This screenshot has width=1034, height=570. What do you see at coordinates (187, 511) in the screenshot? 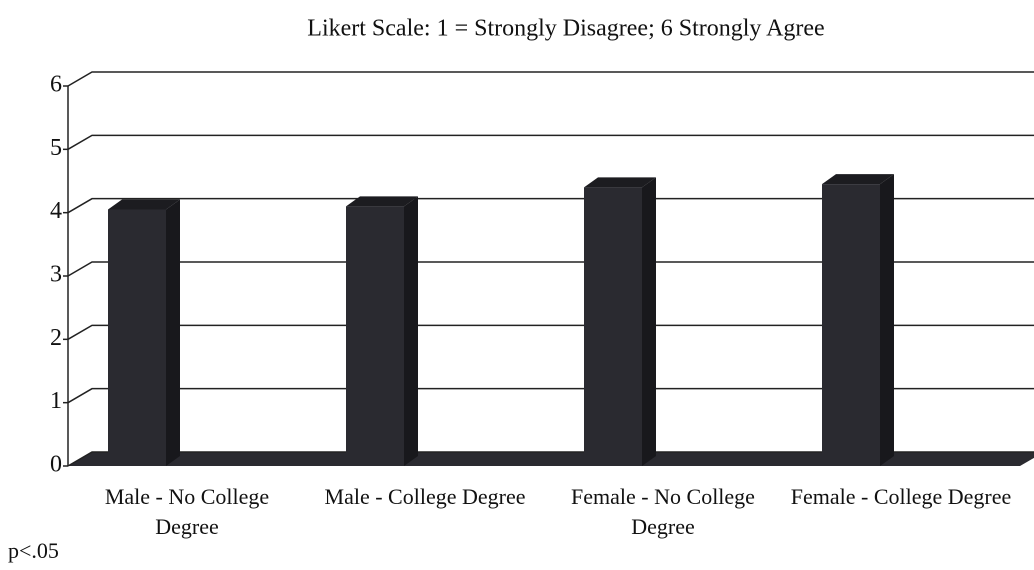
I see `x-tick-label: Male - No College Degree` at bounding box center [187, 511].